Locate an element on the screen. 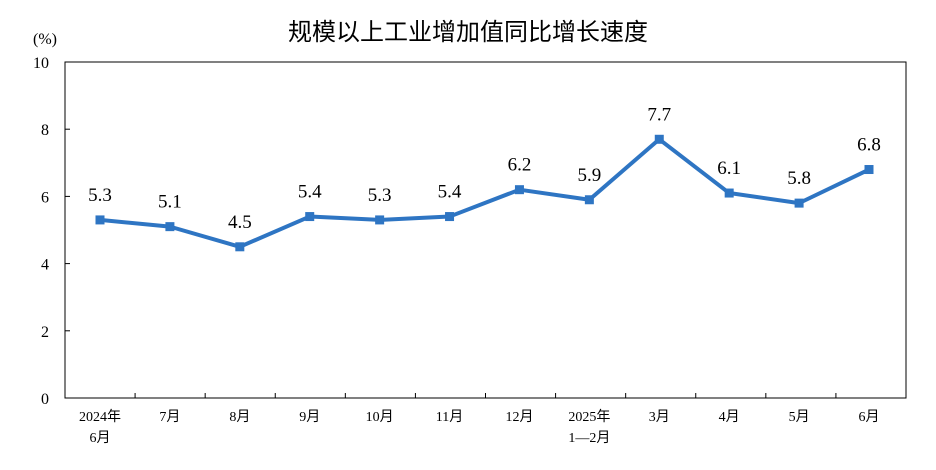  x-tick-label: 6月 is located at coordinates (869, 417).